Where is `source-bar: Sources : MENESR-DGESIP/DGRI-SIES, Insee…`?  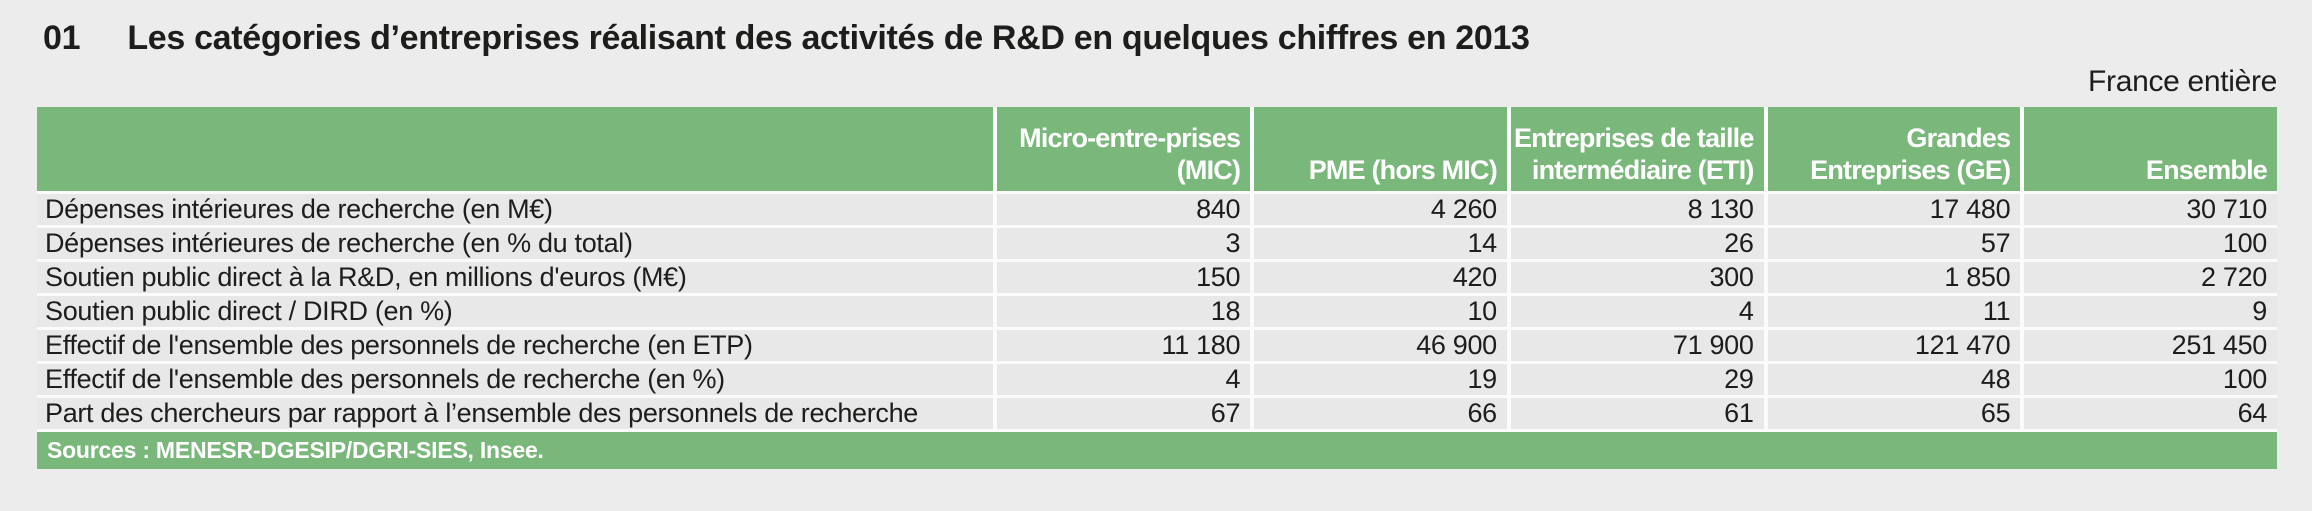
source-bar: Sources : MENESR-DGESIP/DGRI-SIES, Insee… is located at coordinates (1157, 449).